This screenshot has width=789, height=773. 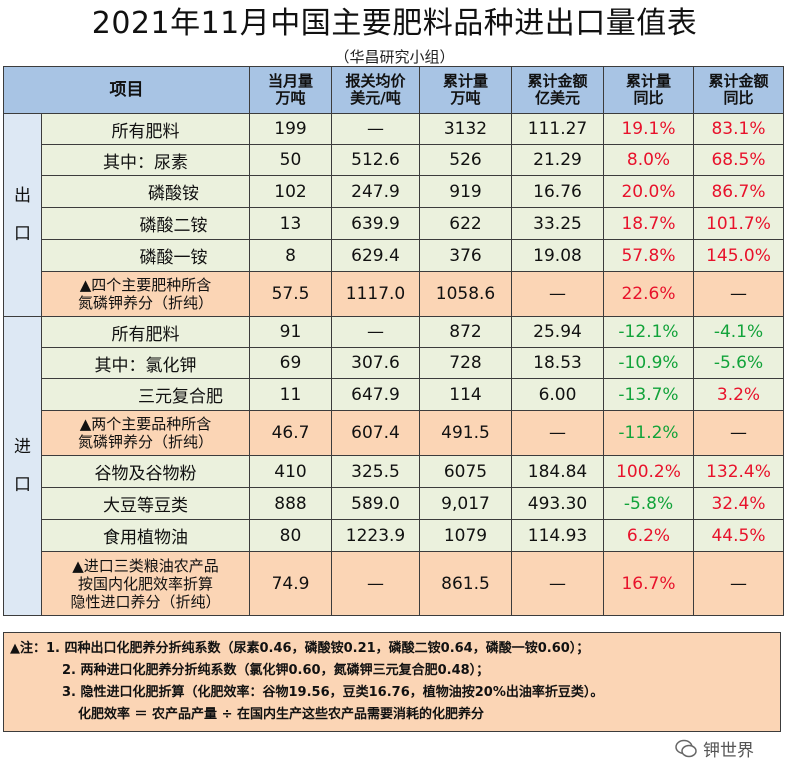 I want to click on cell: 410, so click(x=290, y=471).